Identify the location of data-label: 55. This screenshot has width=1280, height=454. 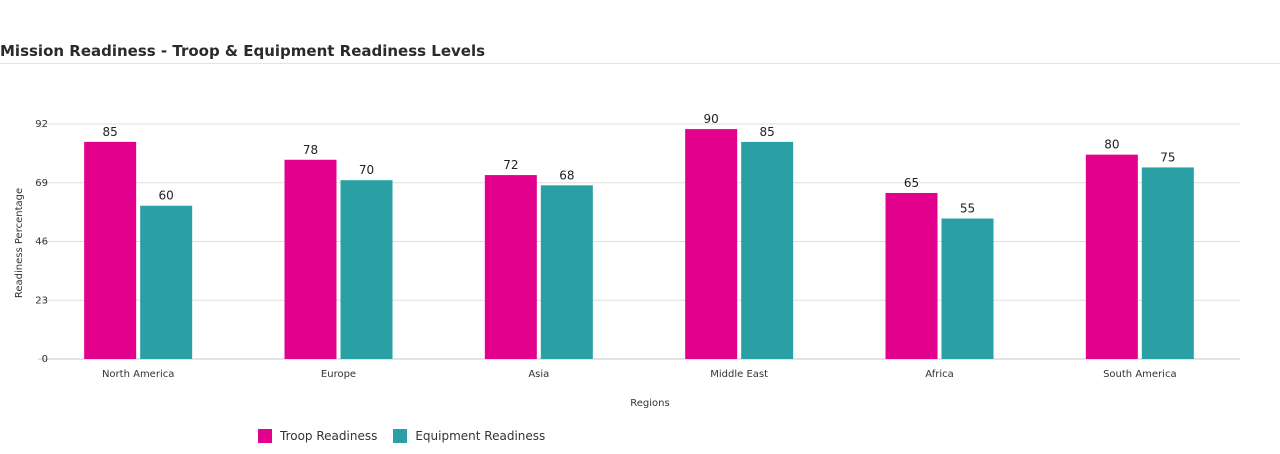
(967, 209).